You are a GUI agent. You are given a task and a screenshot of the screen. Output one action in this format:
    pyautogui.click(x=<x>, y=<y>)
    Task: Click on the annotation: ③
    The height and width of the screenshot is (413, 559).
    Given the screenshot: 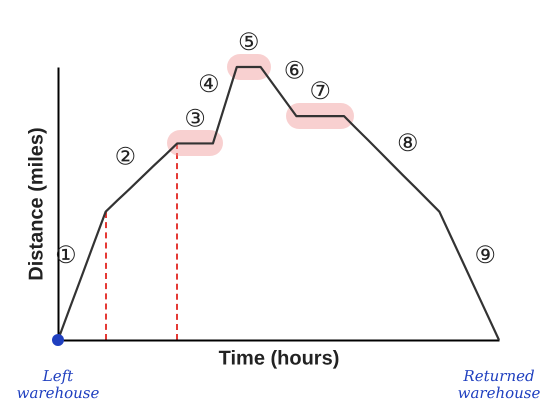 What is the action you would take?
    pyautogui.click(x=195, y=118)
    